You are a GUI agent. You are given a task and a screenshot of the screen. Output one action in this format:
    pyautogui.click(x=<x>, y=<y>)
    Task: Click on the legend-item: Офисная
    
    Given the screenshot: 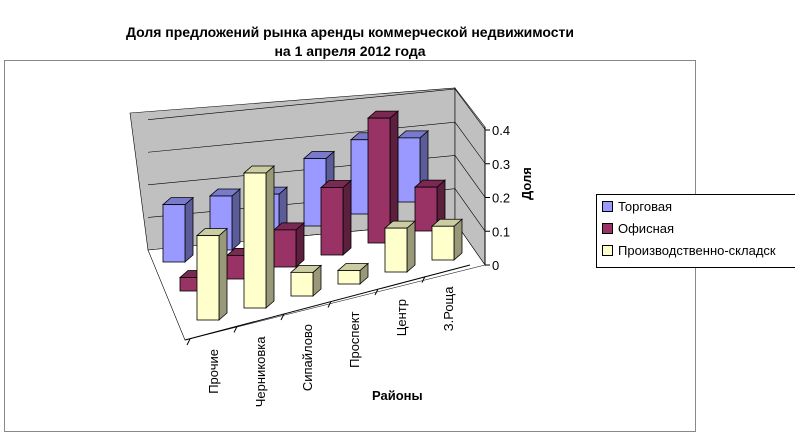 What is the action you would take?
    pyautogui.click(x=696, y=228)
    